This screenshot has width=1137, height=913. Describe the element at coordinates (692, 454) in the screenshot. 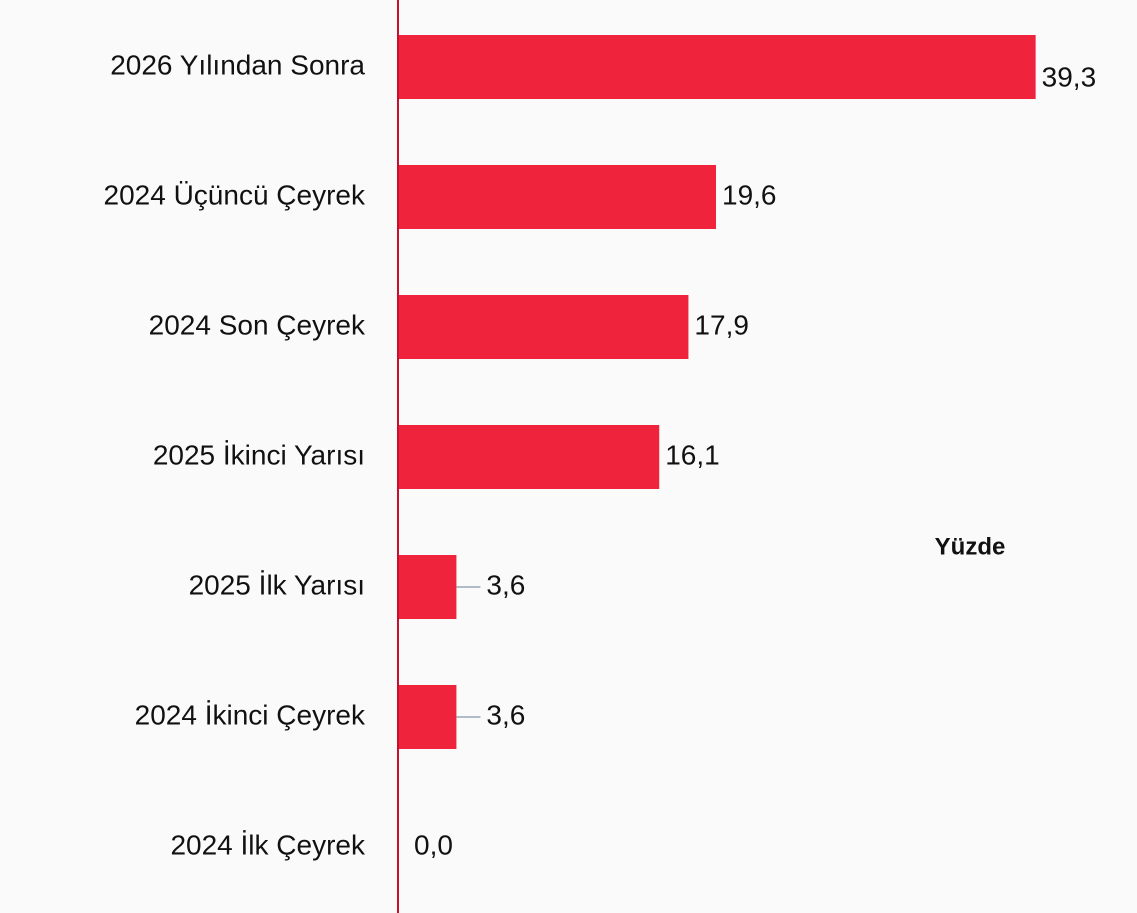

I see `value-label: 16,1` at that location.